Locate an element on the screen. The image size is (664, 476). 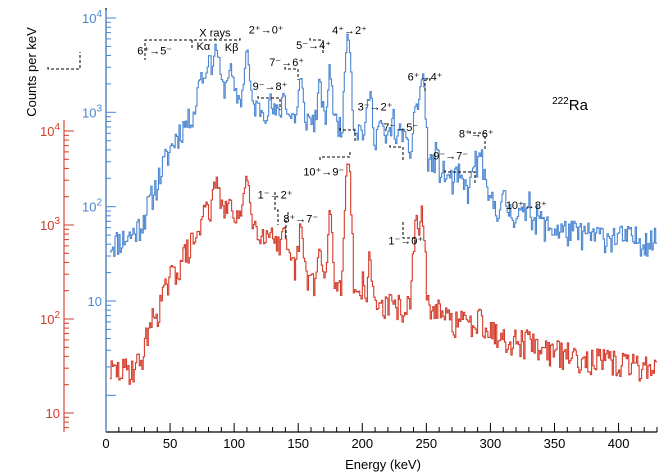
x-tick-label: 250 is located at coordinates (426, 443).